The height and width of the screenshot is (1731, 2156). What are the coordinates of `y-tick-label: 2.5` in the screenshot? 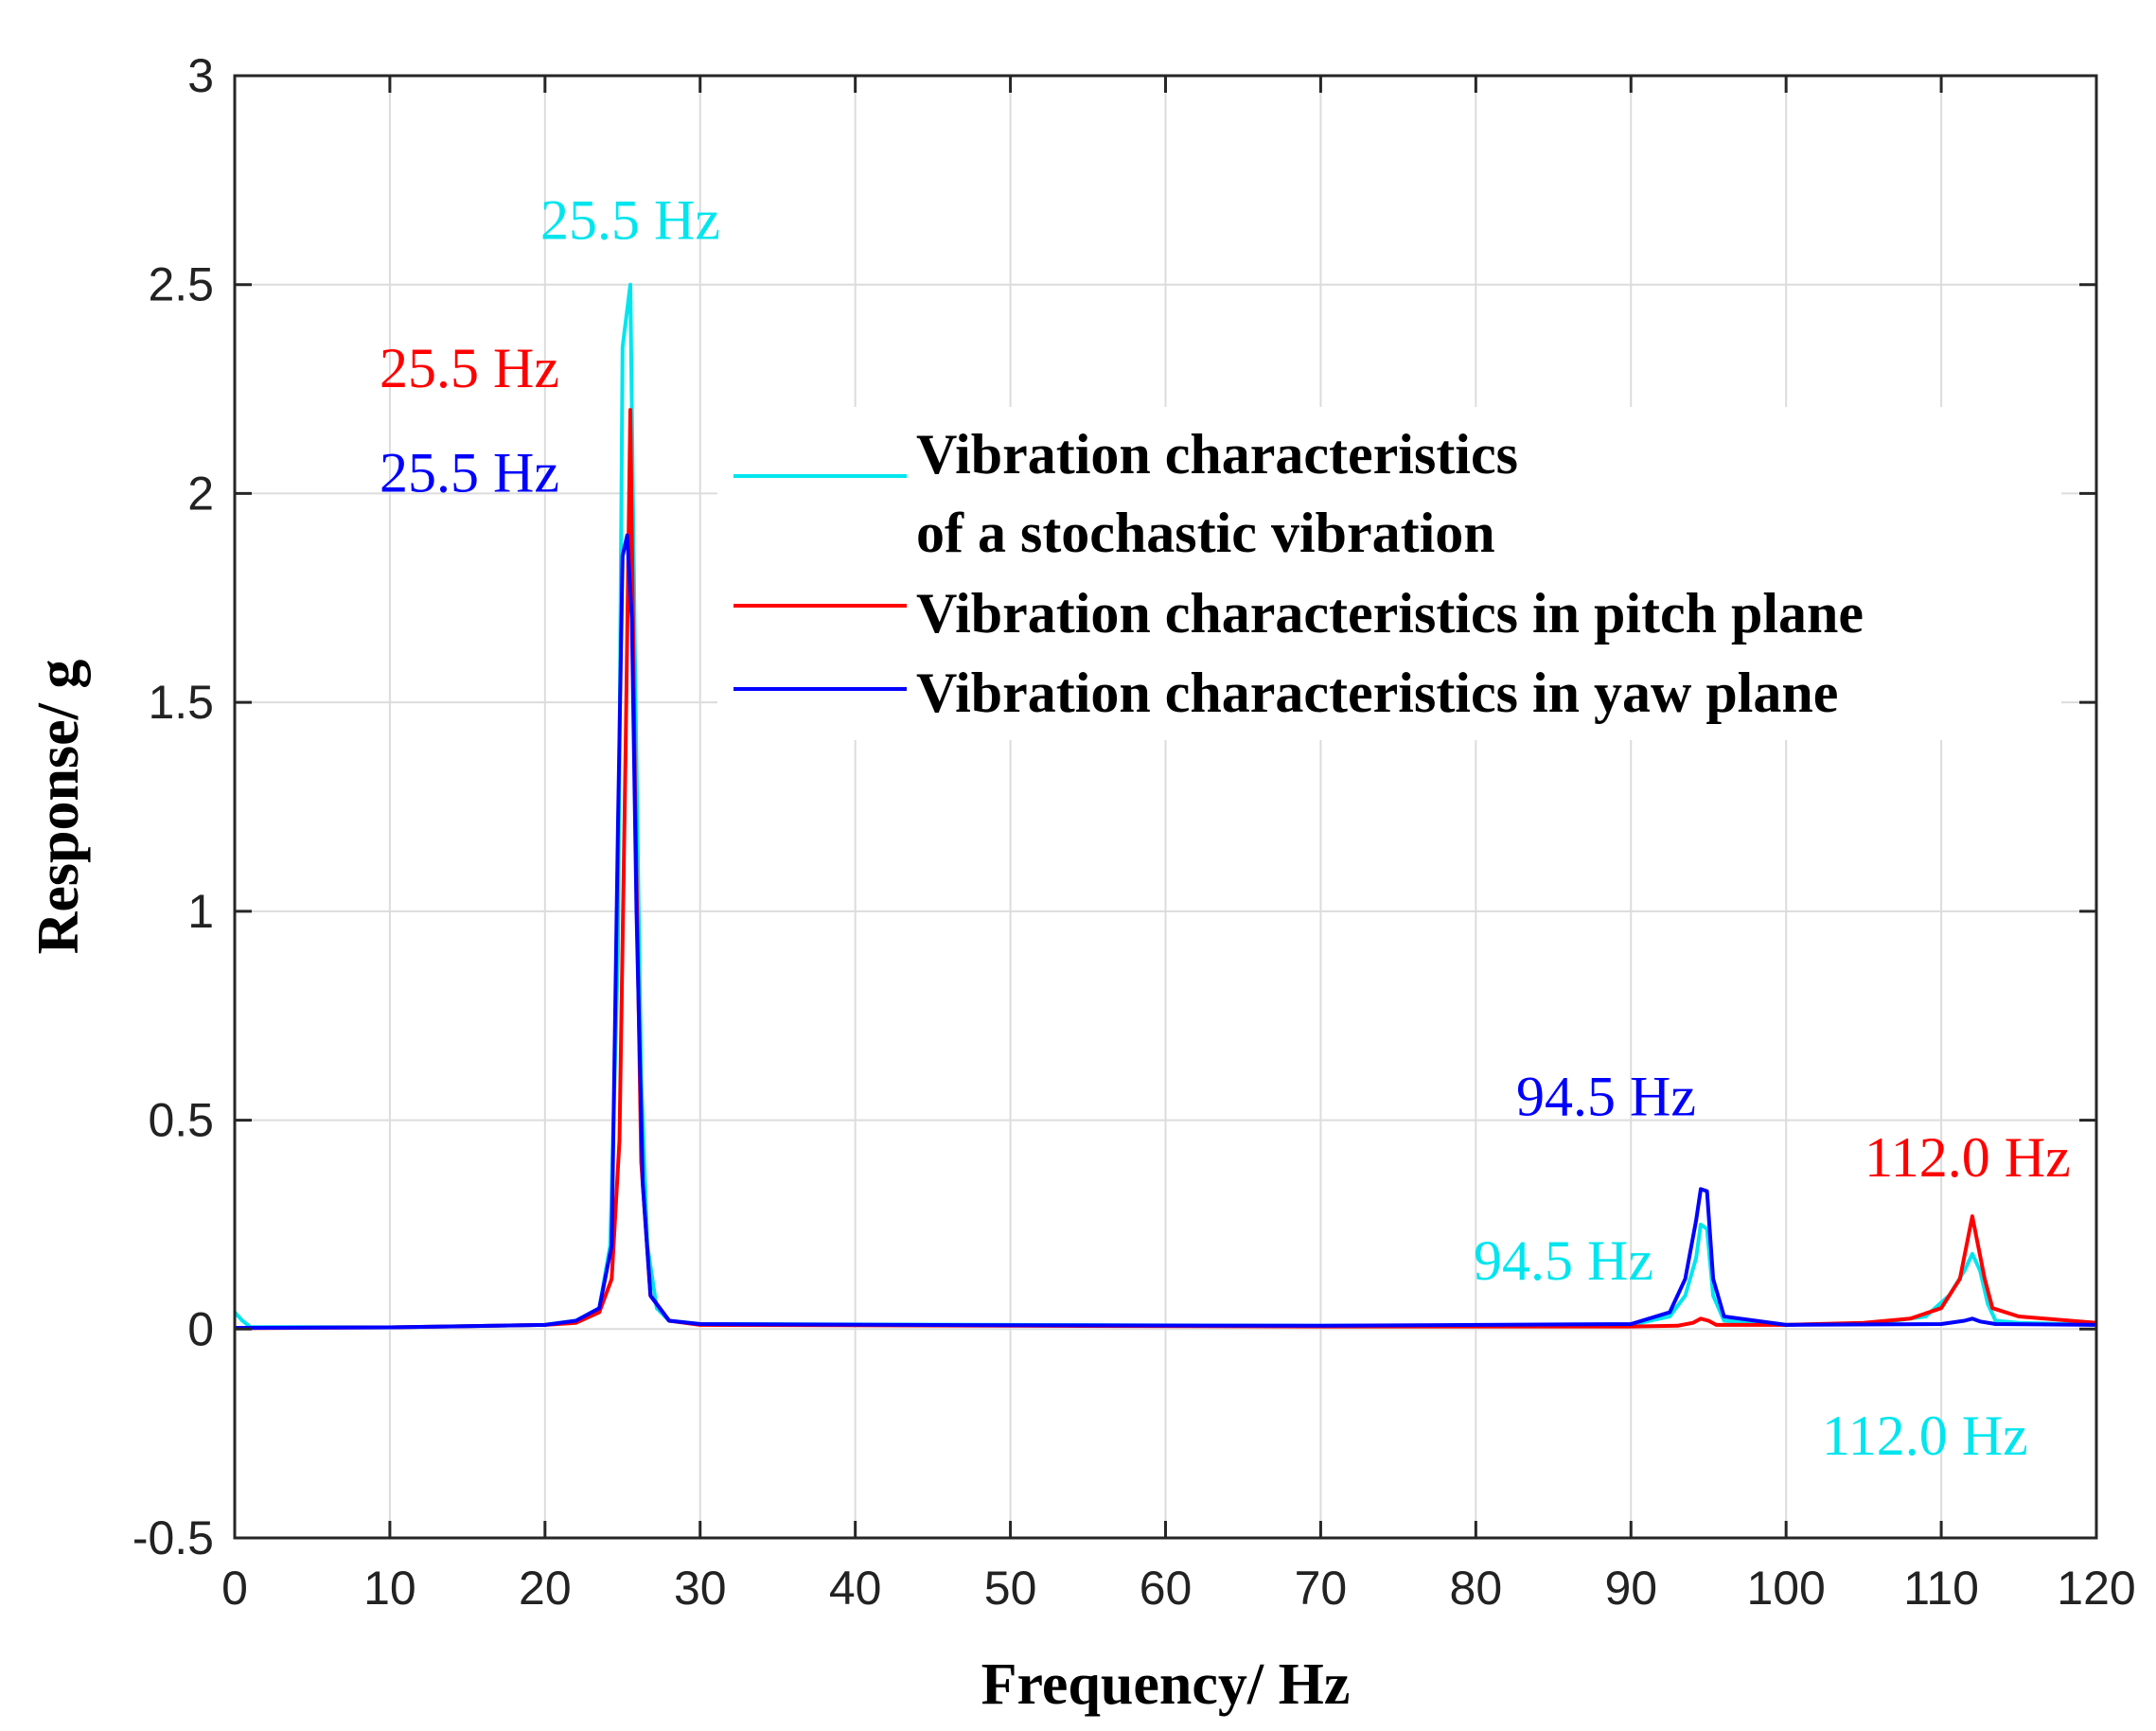 It's located at (181, 284).